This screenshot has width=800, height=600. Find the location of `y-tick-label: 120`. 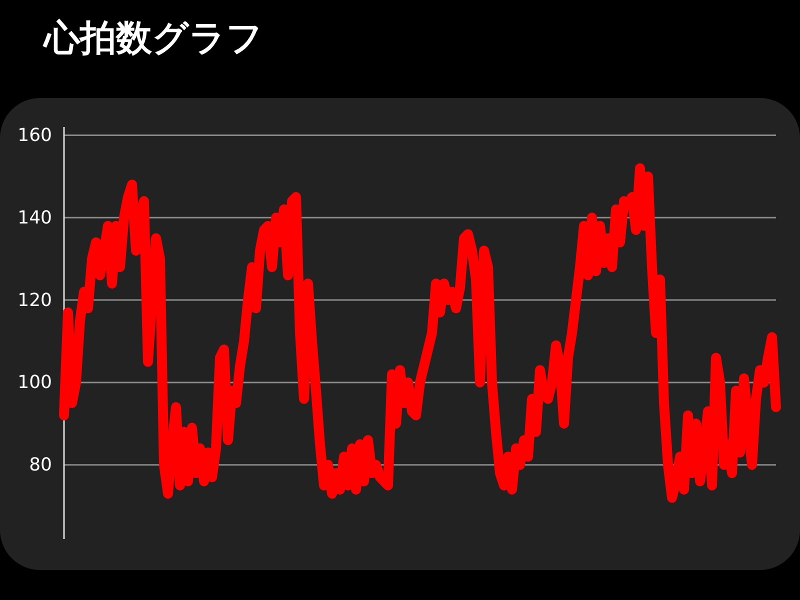

y-tick-label: 120 is located at coordinates (35, 300).